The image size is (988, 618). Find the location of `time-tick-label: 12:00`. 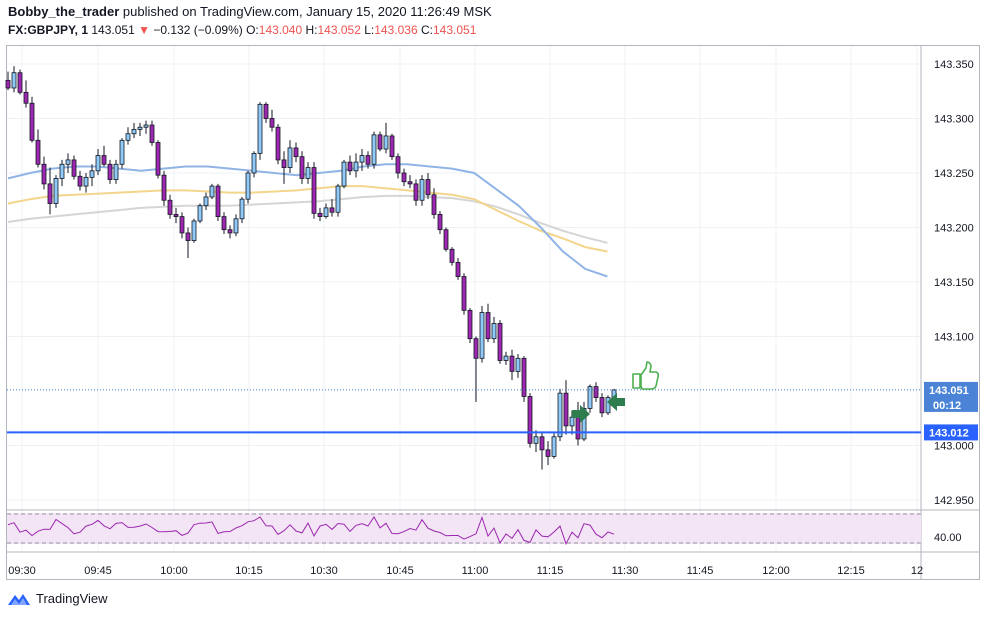

time-tick-label: 12:00 is located at coordinates (776, 571).